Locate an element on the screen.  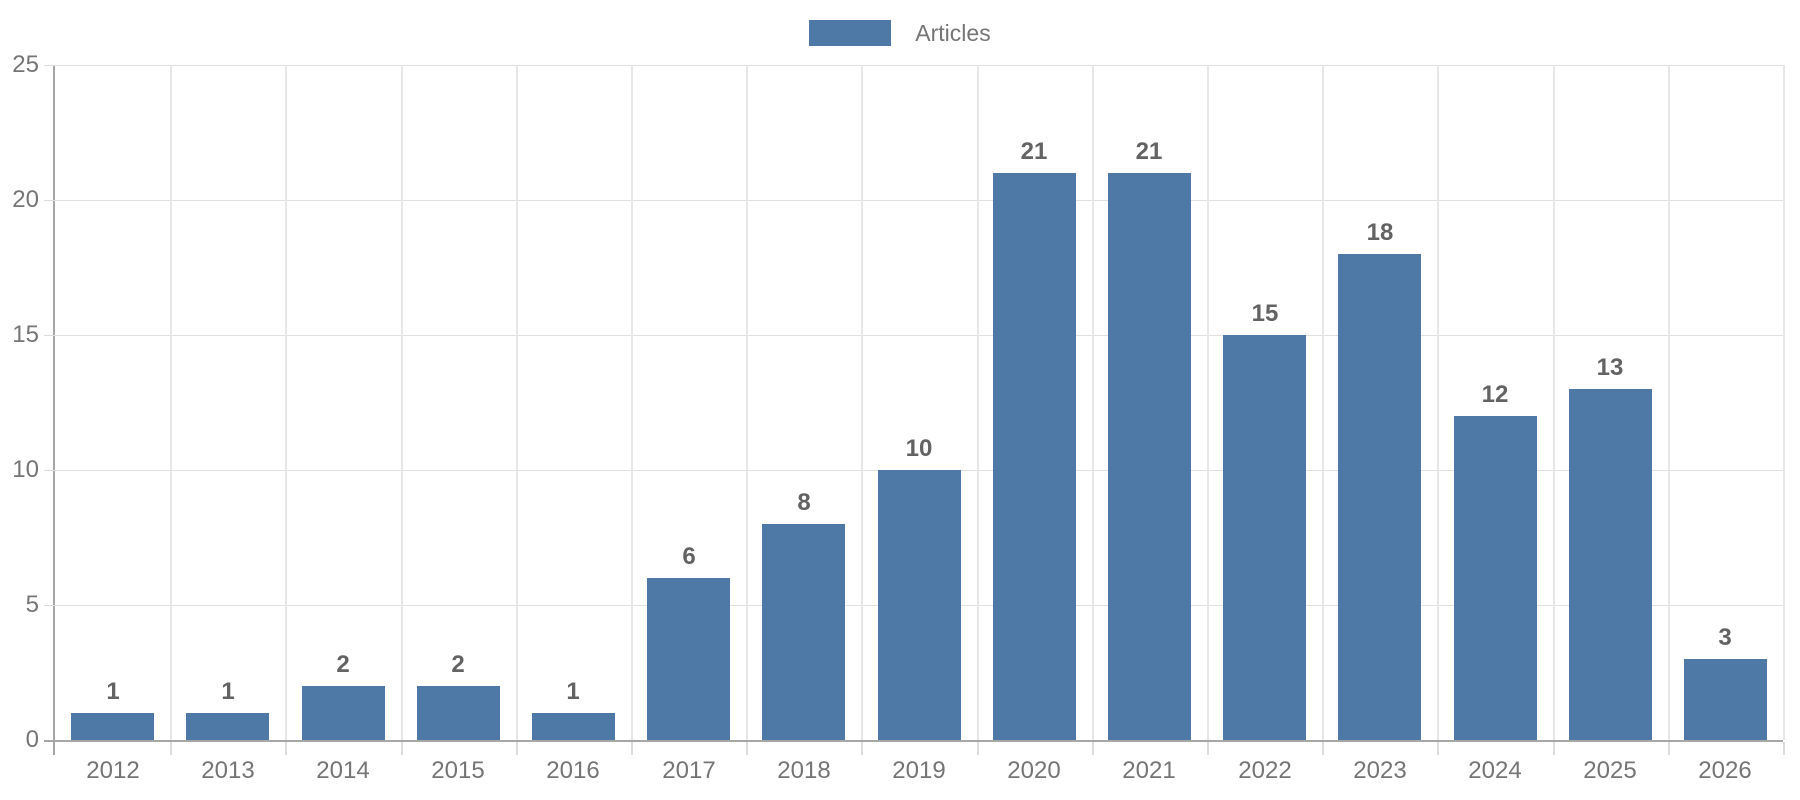
x-axis-label: 2025 is located at coordinates (1610, 770).